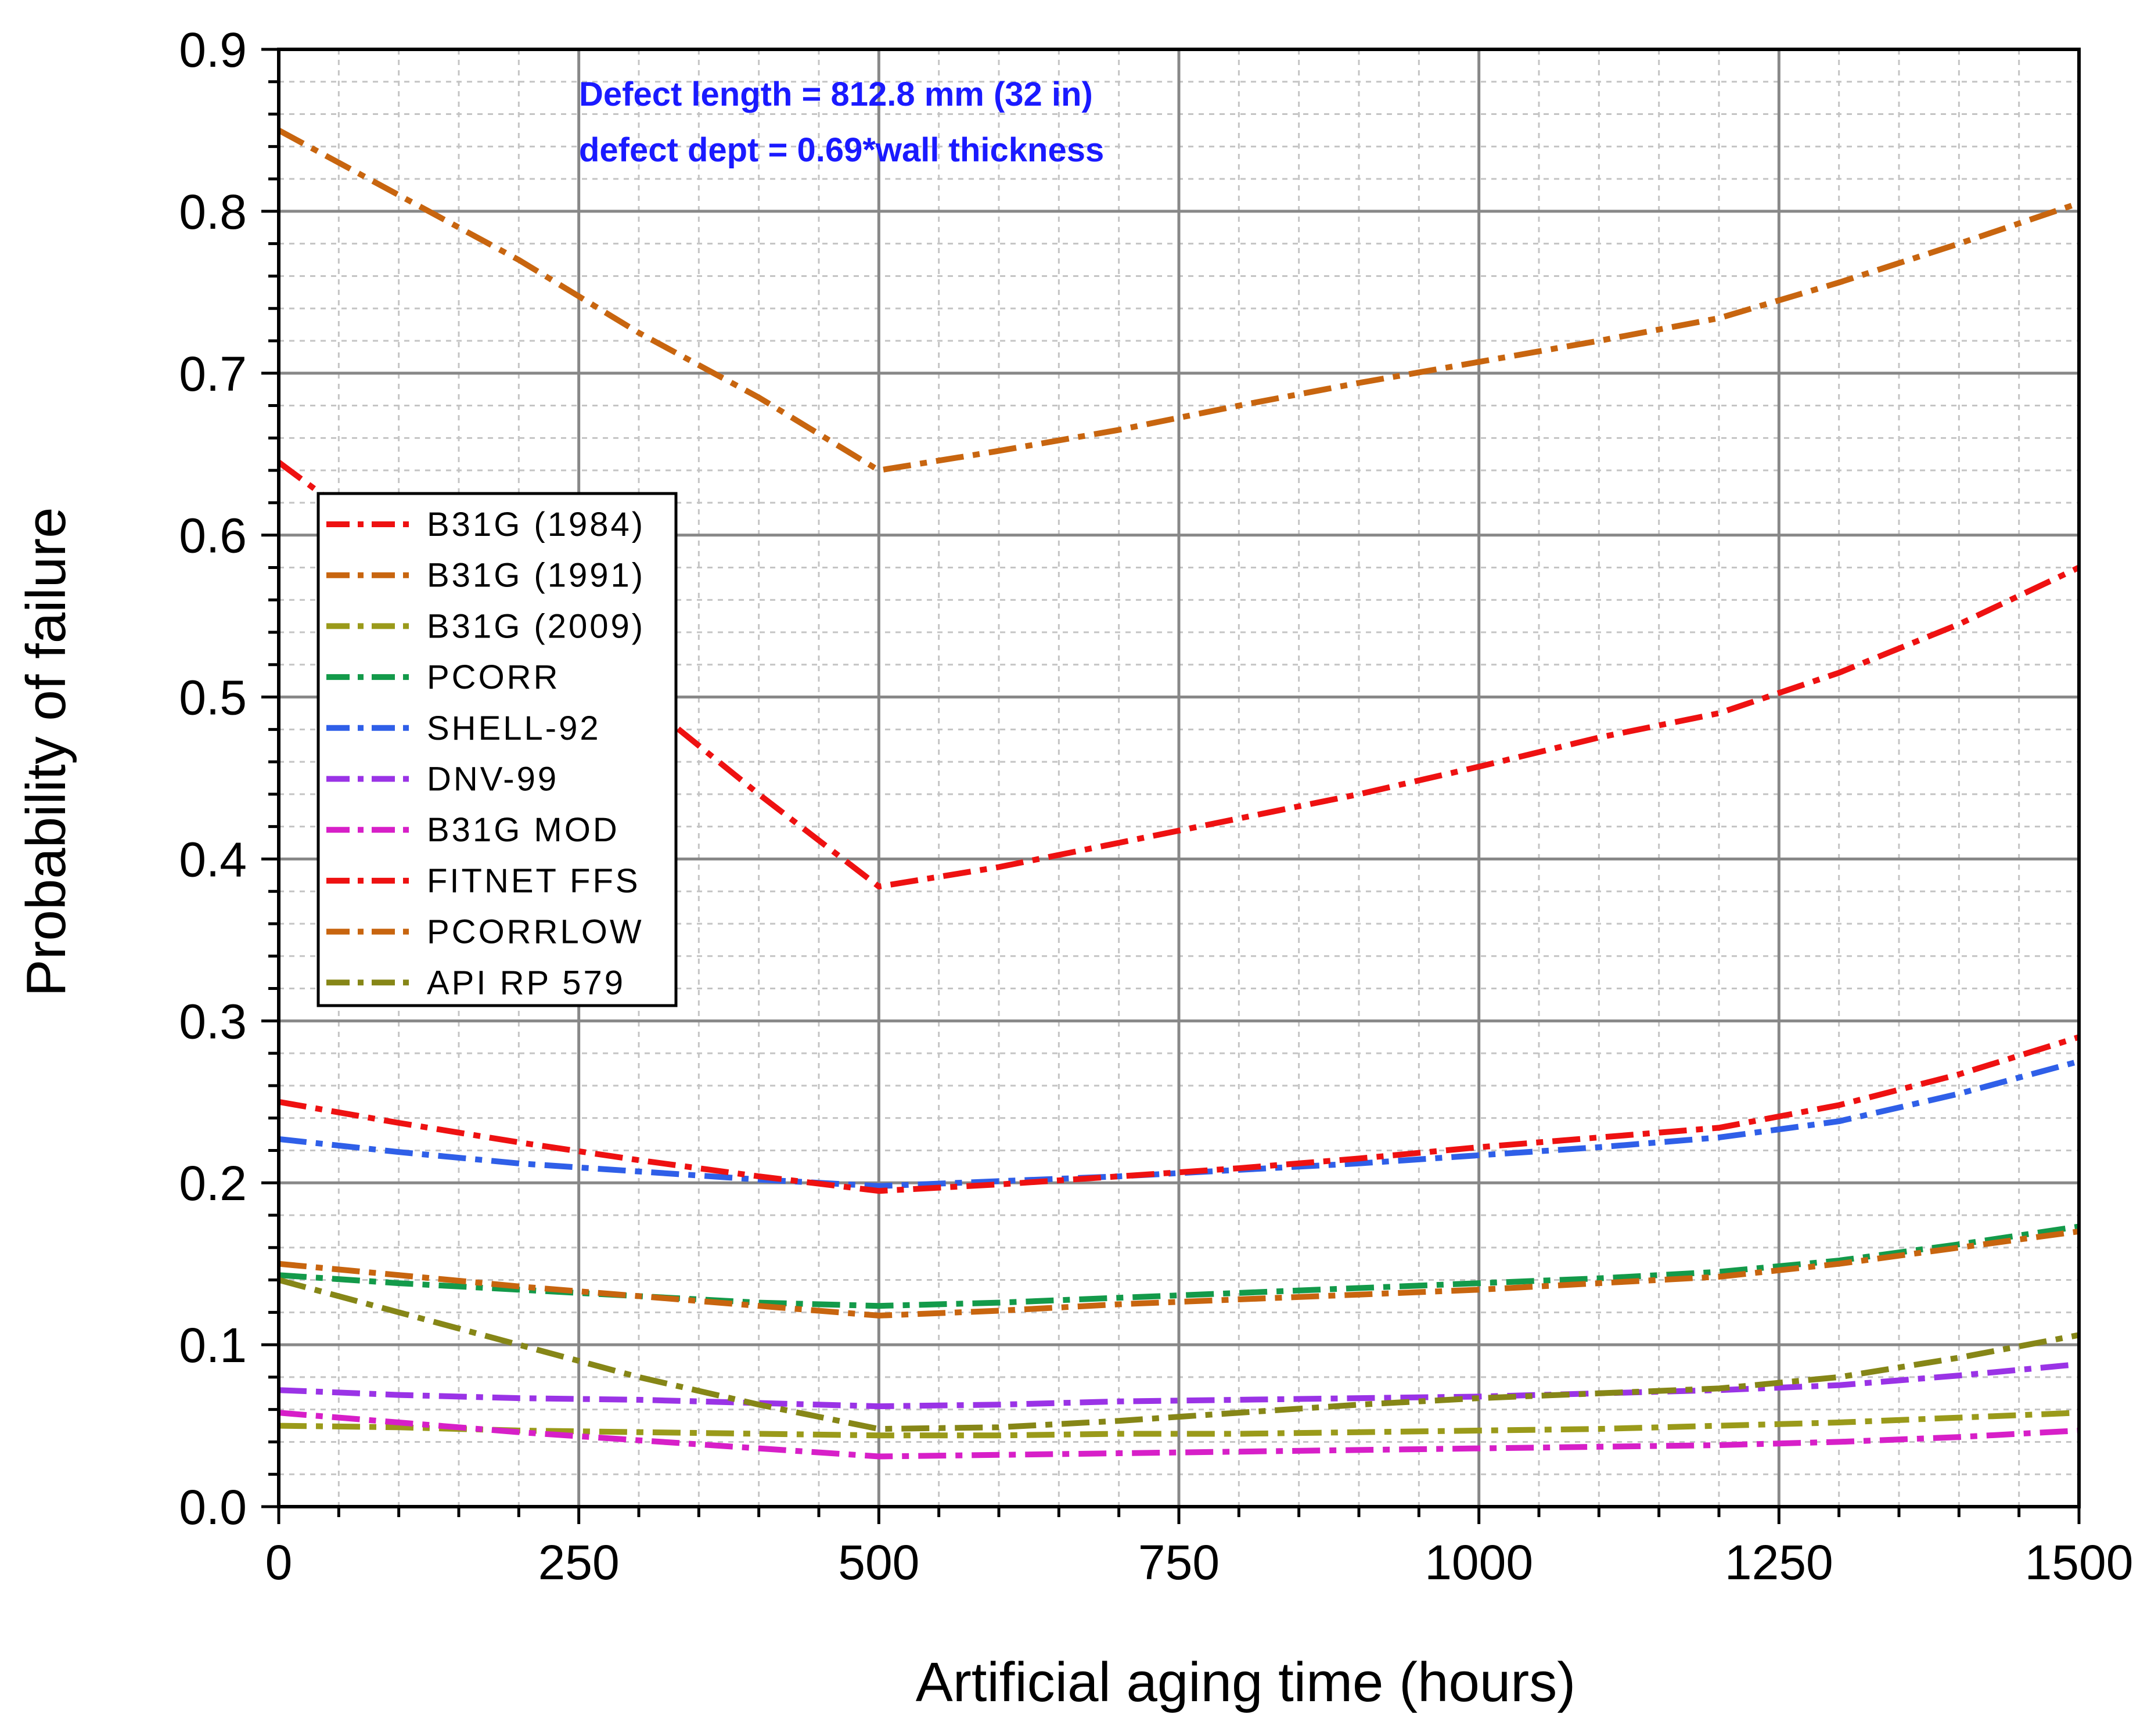 Image resolution: width=2151 pixels, height=1736 pixels. Describe the element at coordinates (1179, 1562) in the screenshot. I see `x-tick-label: 750` at that location.